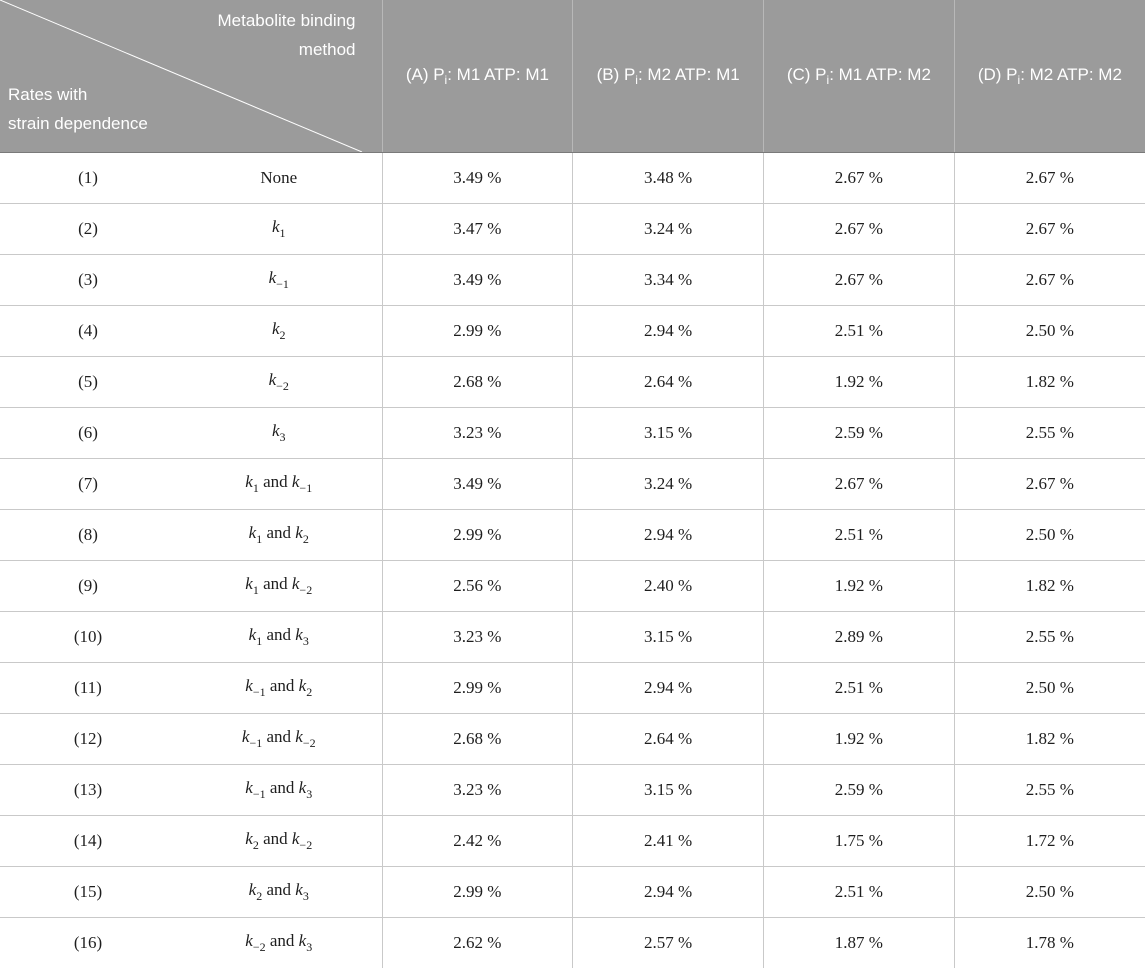 The width and height of the screenshot is (1145, 972). I want to click on row-number: (5), so click(88, 382).